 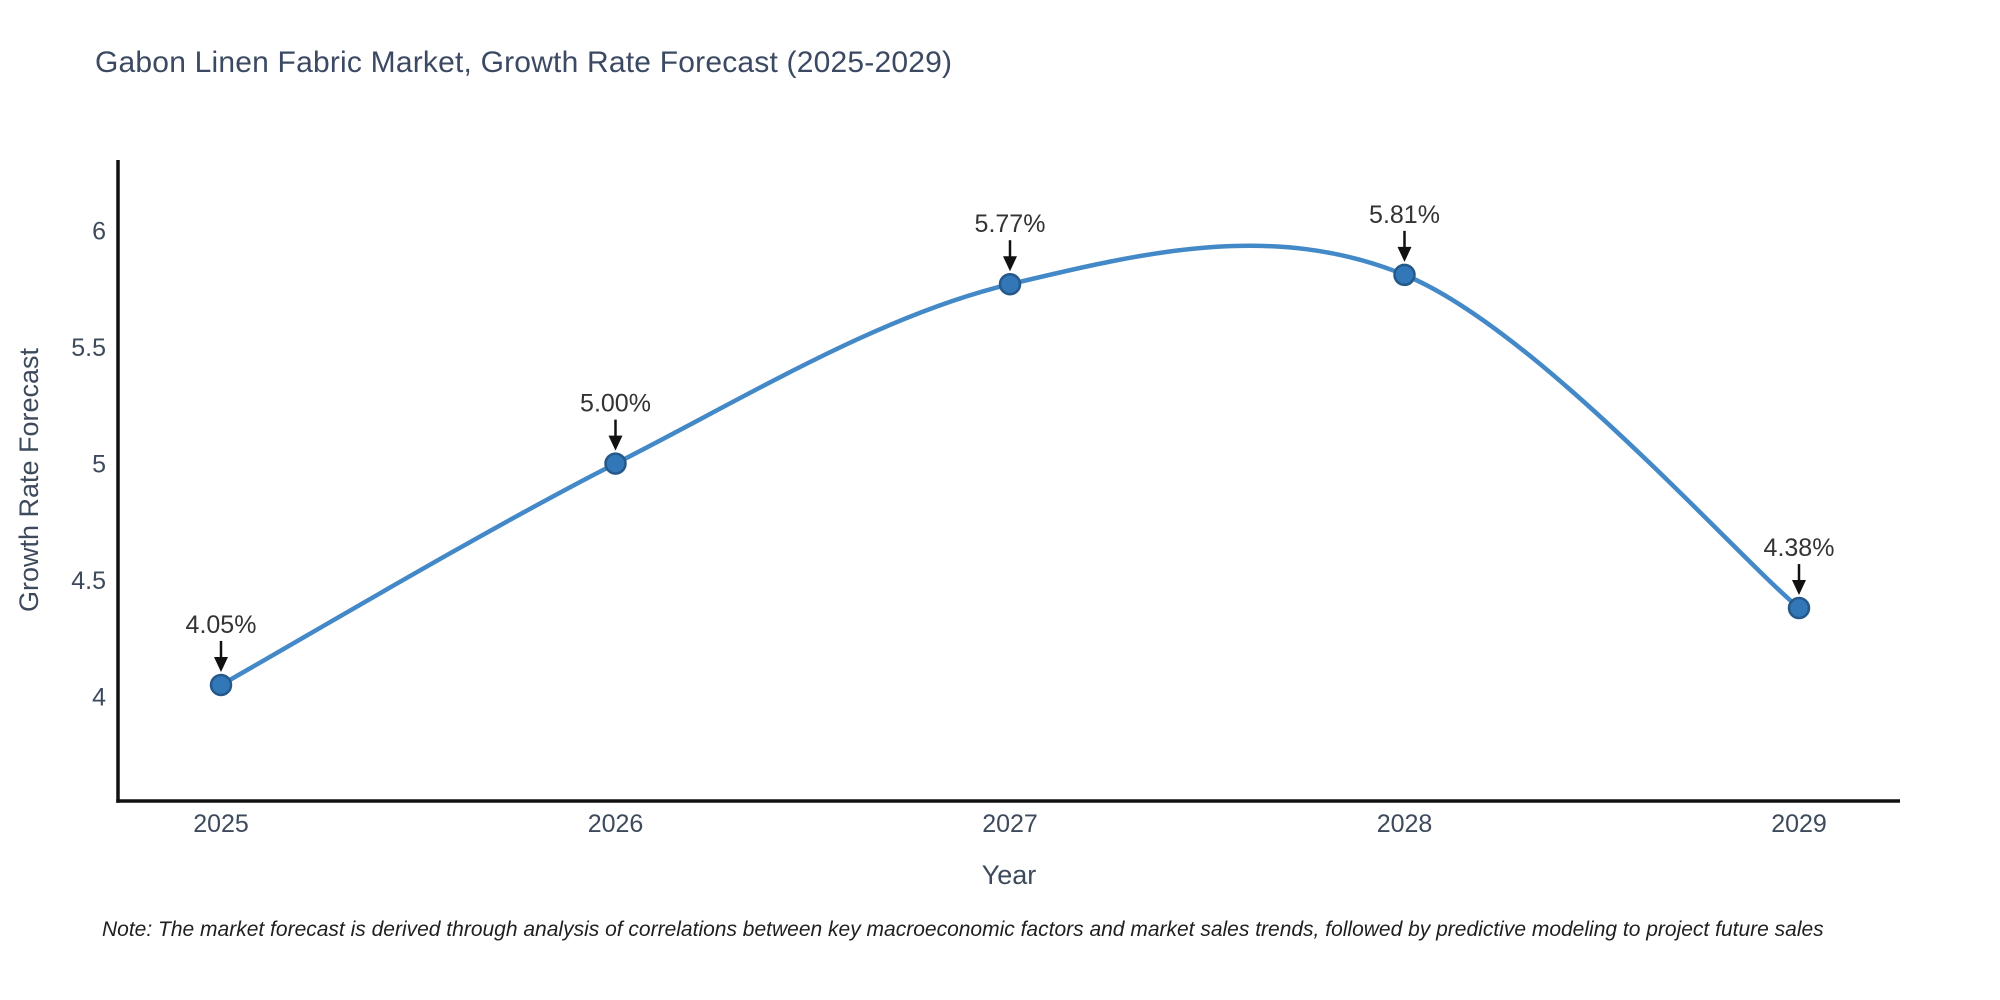 What do you see at coordinates (221, 625) in the screenshot?
I see `point-value-label: 4.05%` at bounding box center [221, 625].